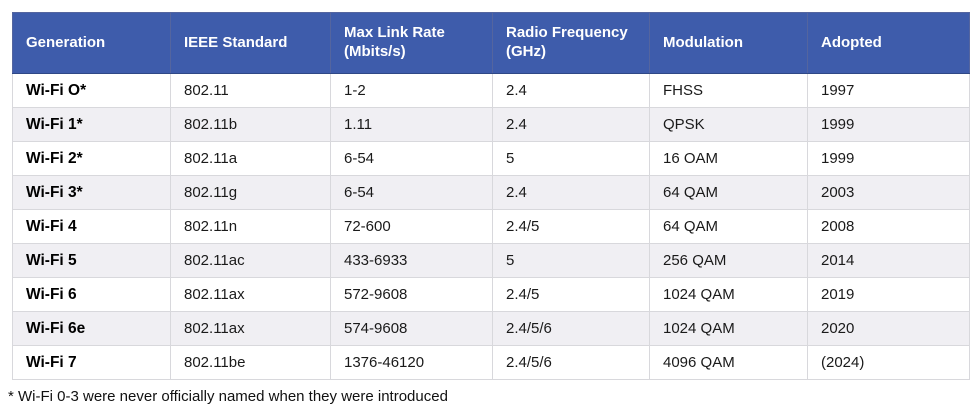  Describe the element at coordinates (411, 124) in the screenshot. I see `table-cell: 1.11` at that location.